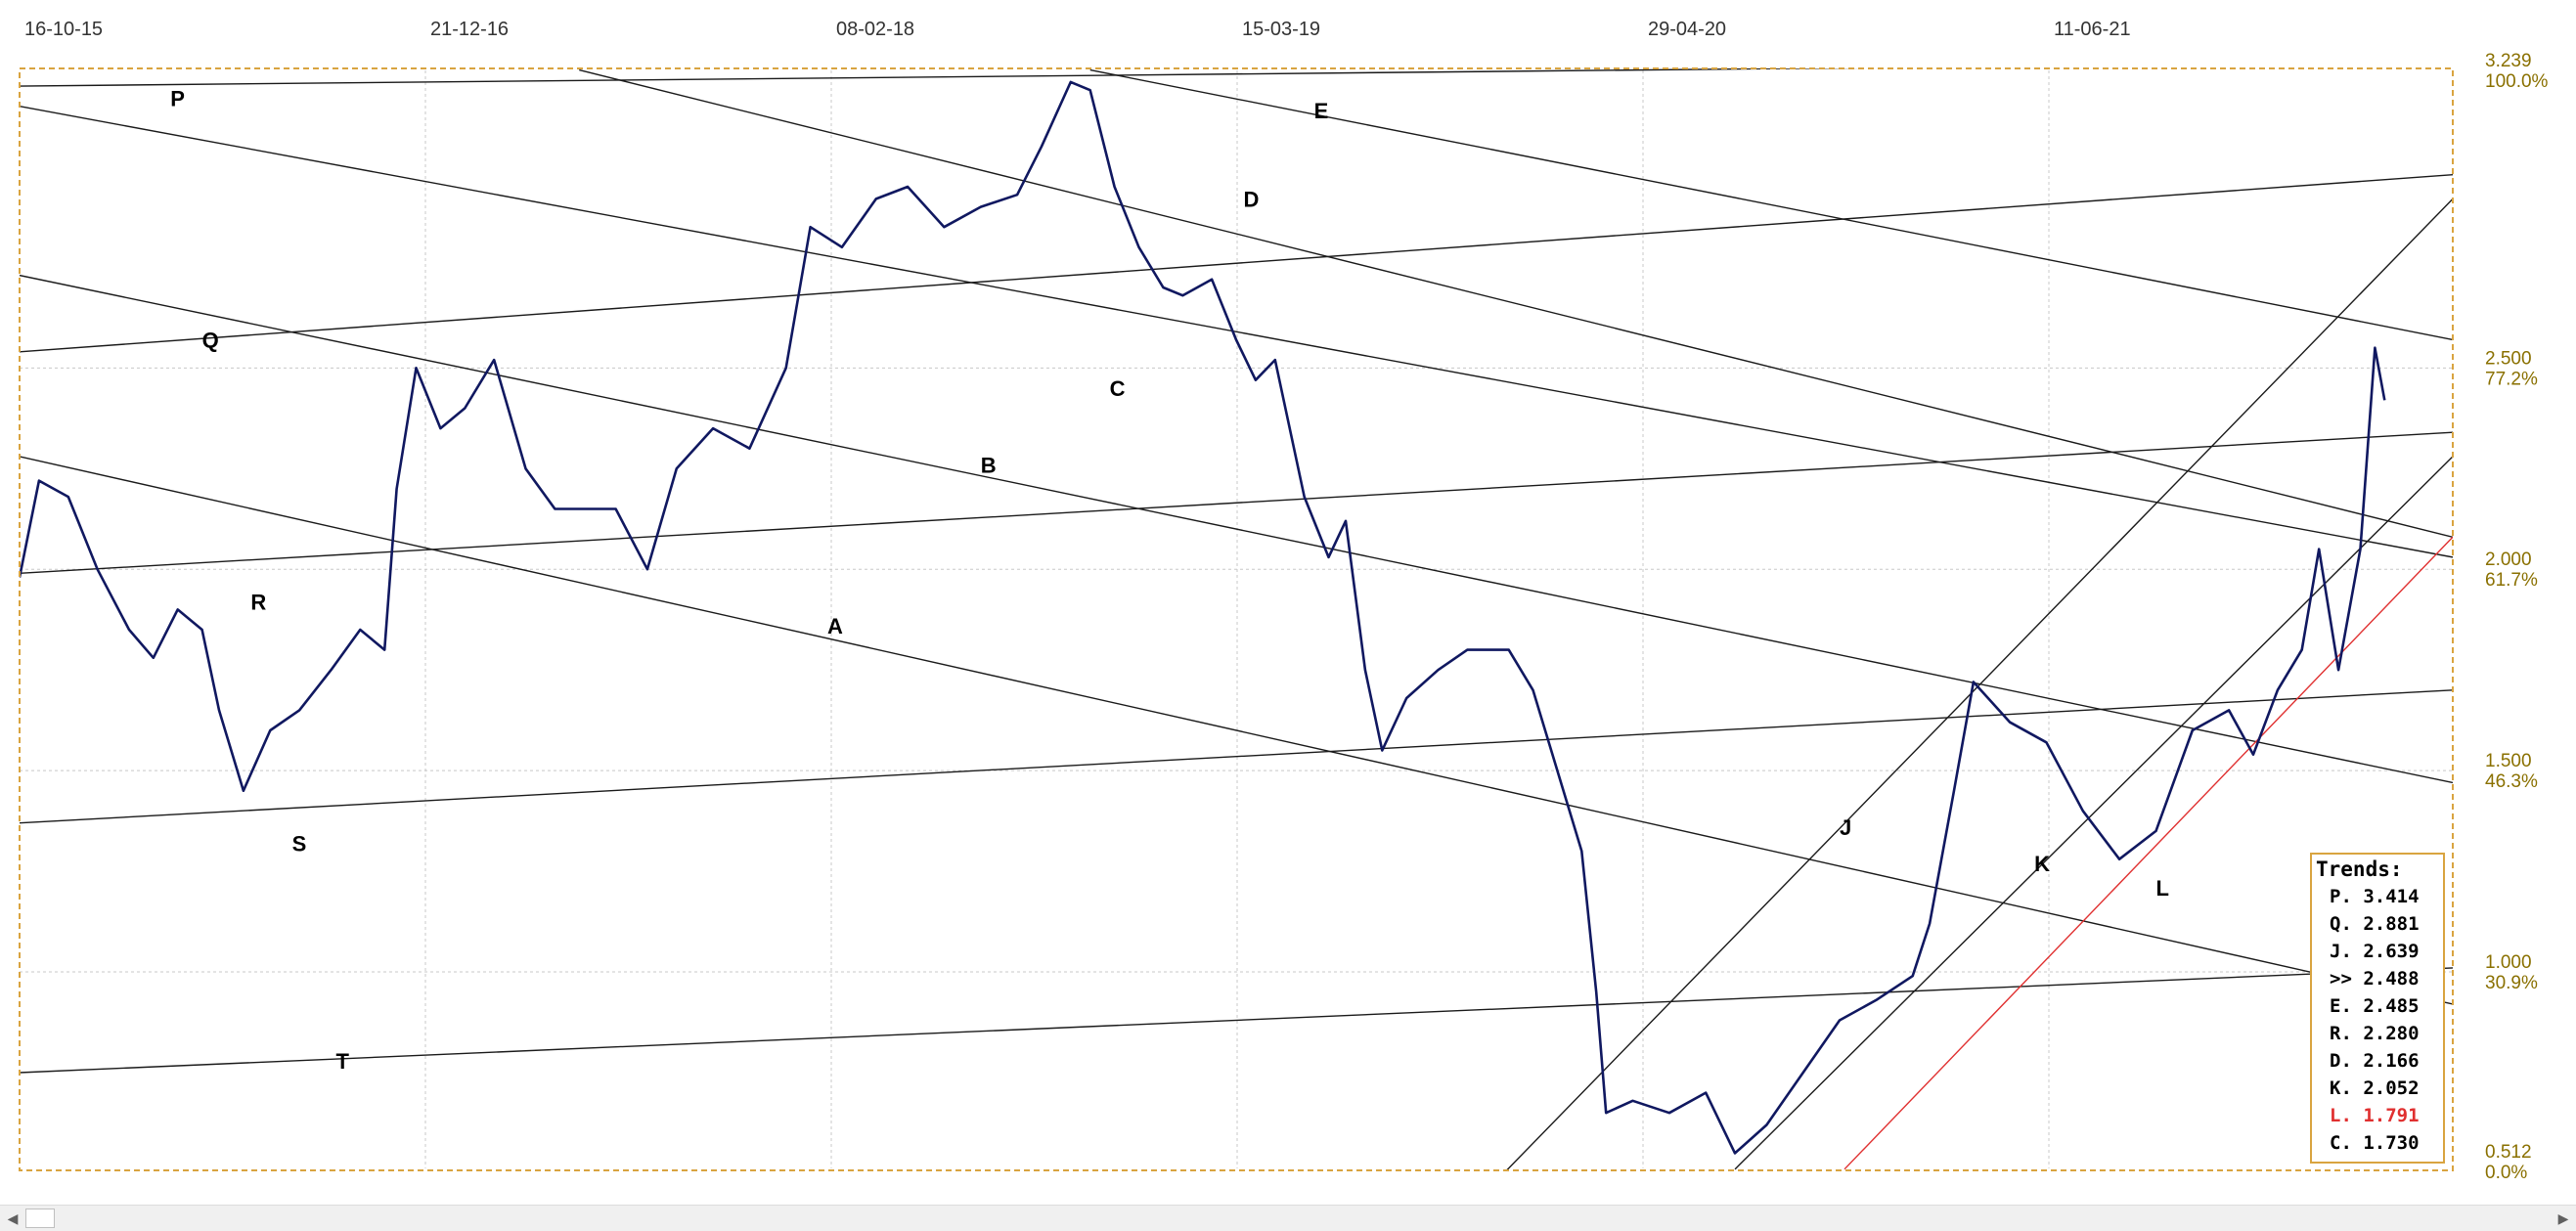 The width and height of the screenshot is (2576, 1231). Describe the element at coordinates (1288, 1218) in the screenshot. I see `horizontal-scrollbar: ◀ ▶` at that location.